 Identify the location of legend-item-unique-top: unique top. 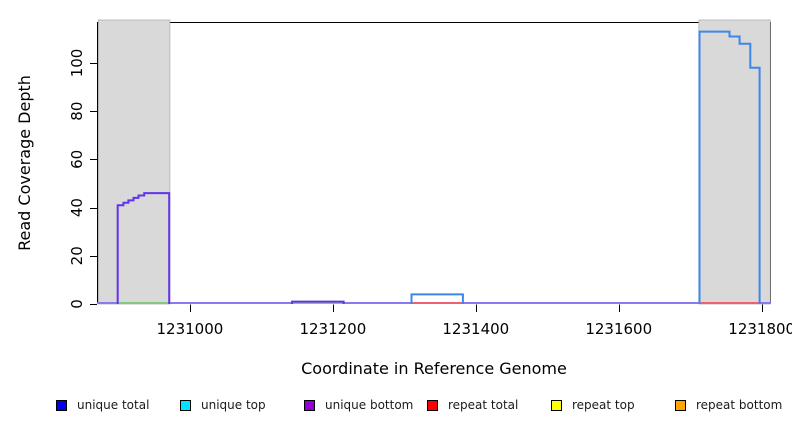
(223, 405).